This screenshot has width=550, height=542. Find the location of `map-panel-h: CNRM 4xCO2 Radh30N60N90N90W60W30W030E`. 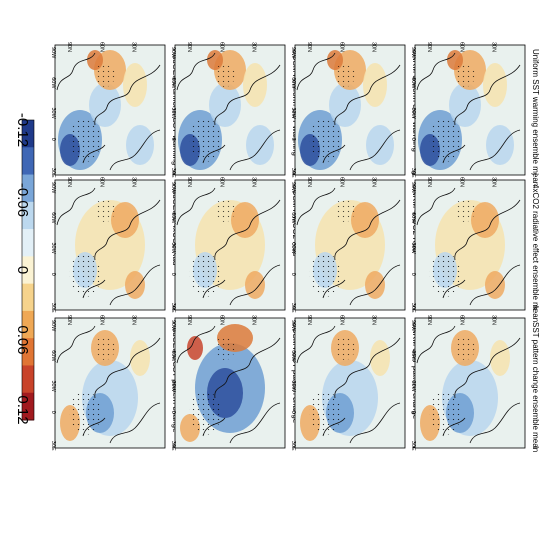

map-panel-h: CNRM 4xCO2 Radh30N60N90N90W60W30W030E is located at coordinates (355, 245).